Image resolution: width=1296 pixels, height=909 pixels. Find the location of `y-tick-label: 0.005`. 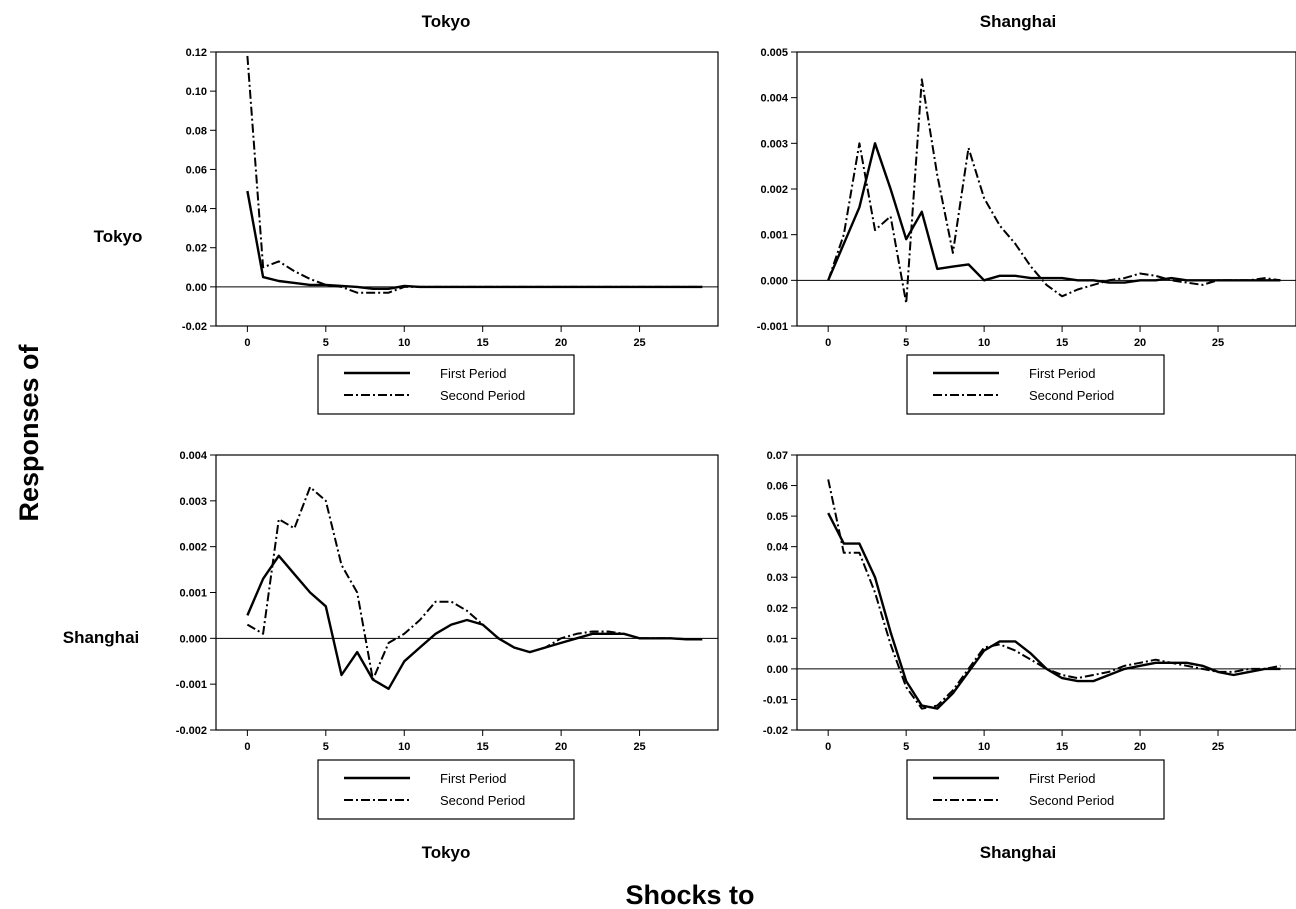

y-tick-label: 0.005 is located at coordinates (774, 53).